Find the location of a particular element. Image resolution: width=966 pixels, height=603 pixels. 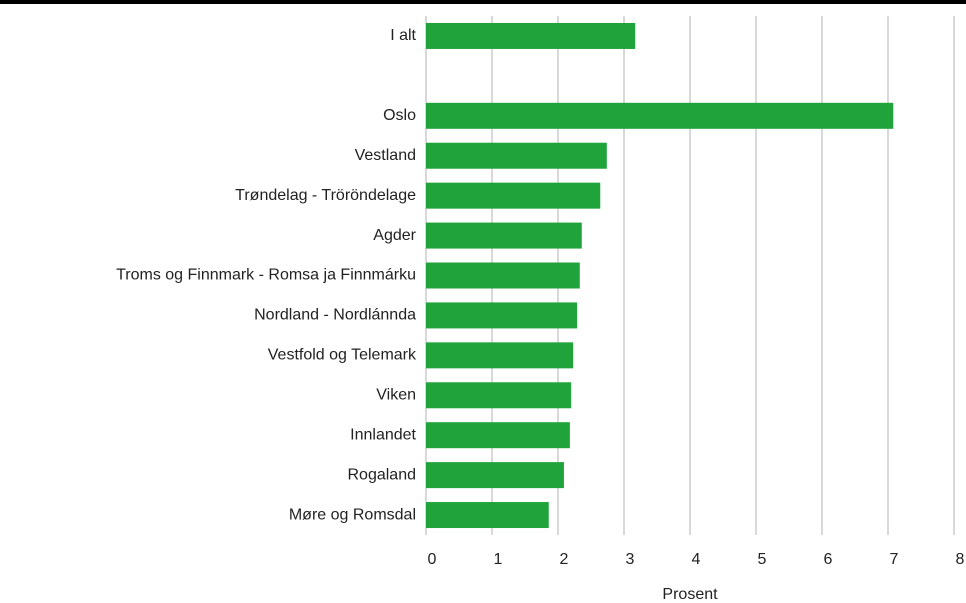

x-tick-label: 0 is located at coordinates (432, 559).